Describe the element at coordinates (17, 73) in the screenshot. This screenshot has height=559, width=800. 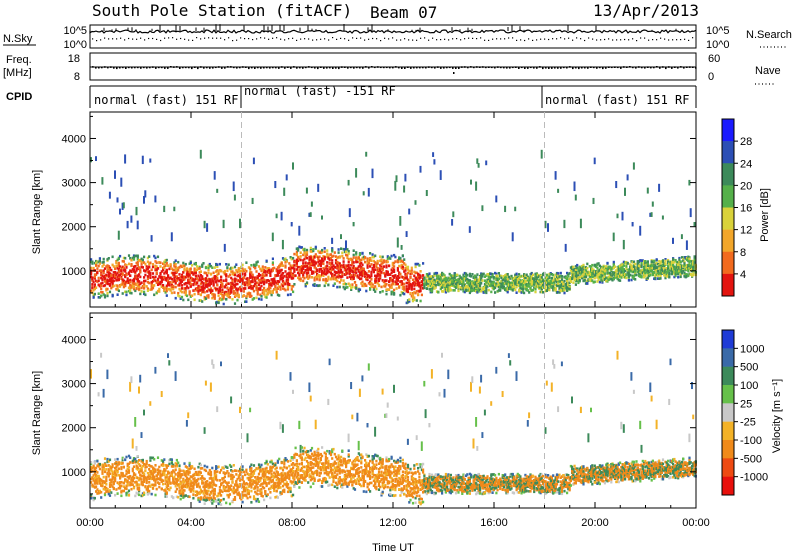
I see `freq-unit-label: [MHz]` at that location.